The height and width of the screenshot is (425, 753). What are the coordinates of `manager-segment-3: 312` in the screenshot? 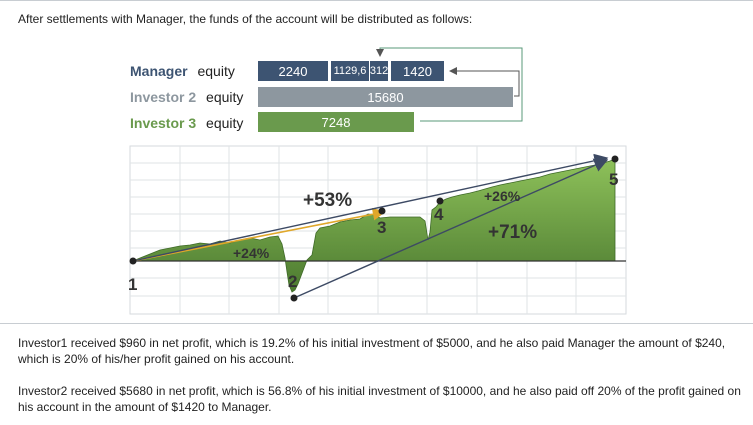 It's located at (379, 71).